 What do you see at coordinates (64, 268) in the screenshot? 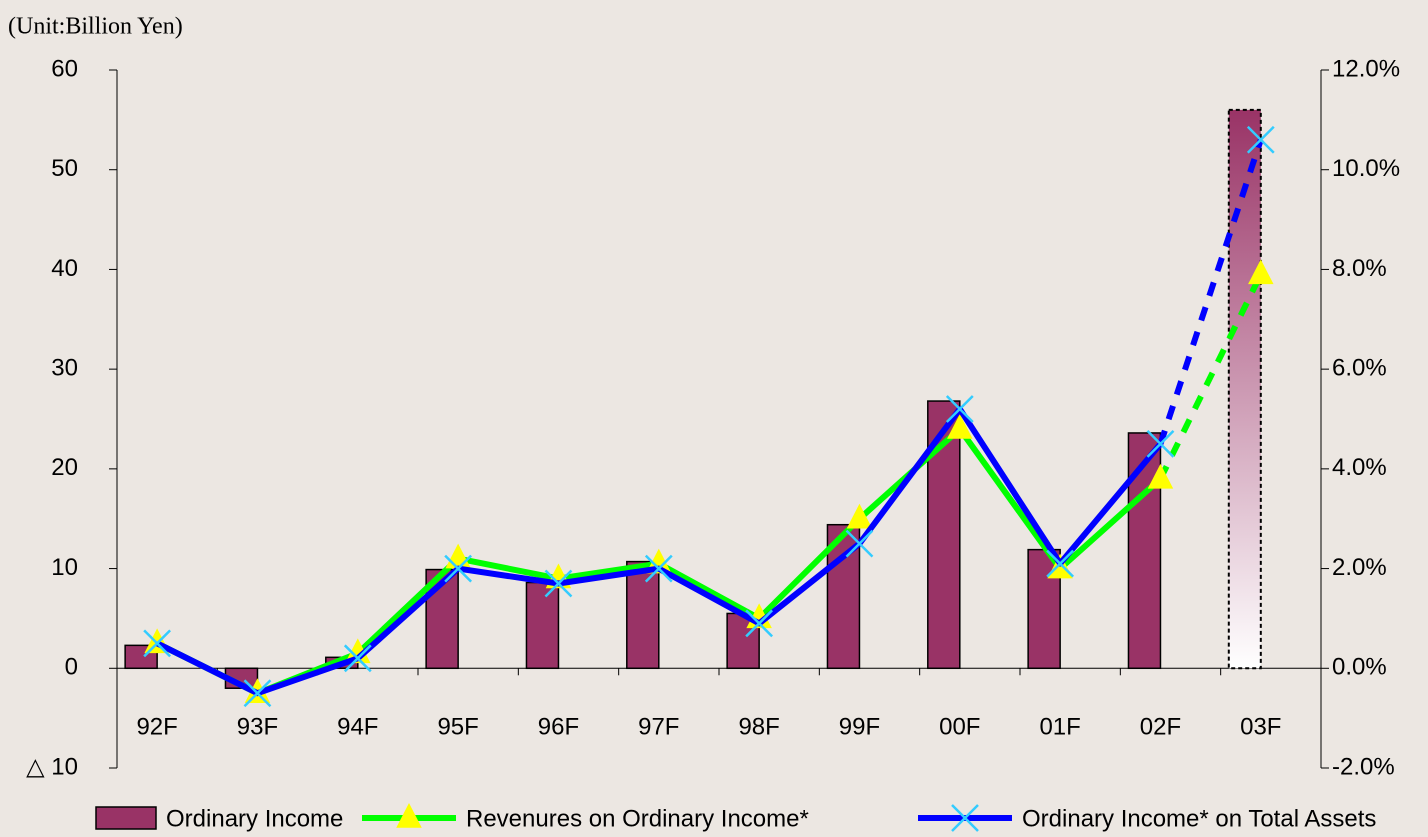
I see `y-tick-label: 40` at bounding box center [64, 268].